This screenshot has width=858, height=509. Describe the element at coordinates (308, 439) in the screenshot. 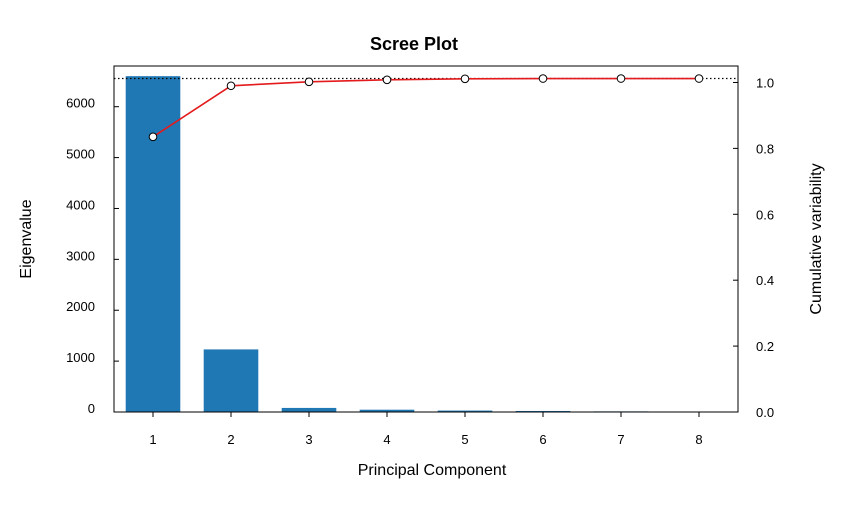

I see `x-tick-label: 3` at that location.